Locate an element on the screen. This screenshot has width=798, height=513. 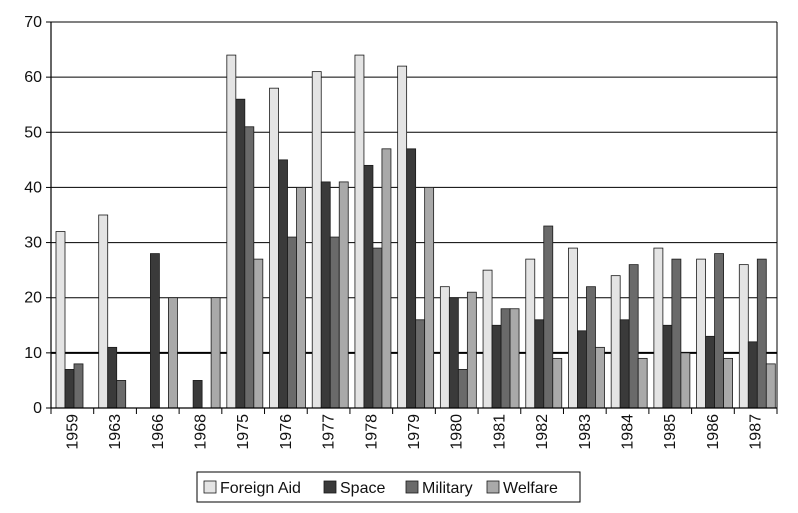
x-tick-label: 1963 is located at coordinates (115, 432).